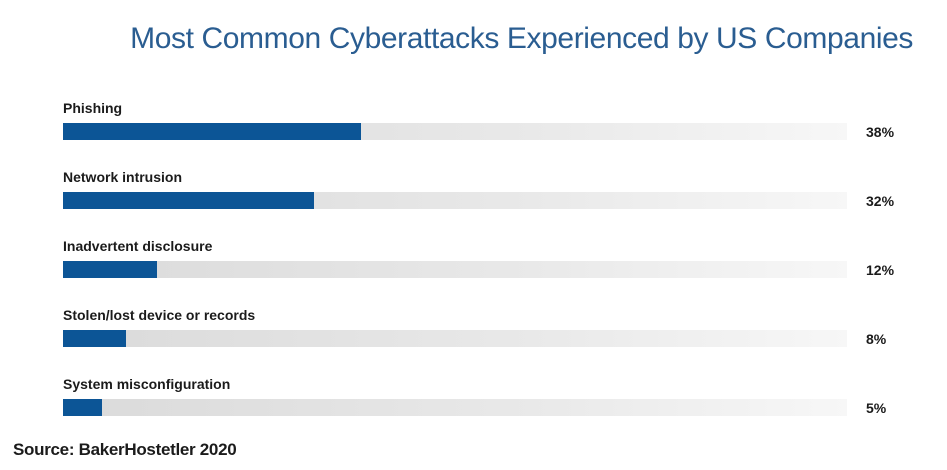 This screenshot has width=947, height=470. Describe the element at coordinates (880, 201) in the screenshot. I see `value-label: 32%` at that location.